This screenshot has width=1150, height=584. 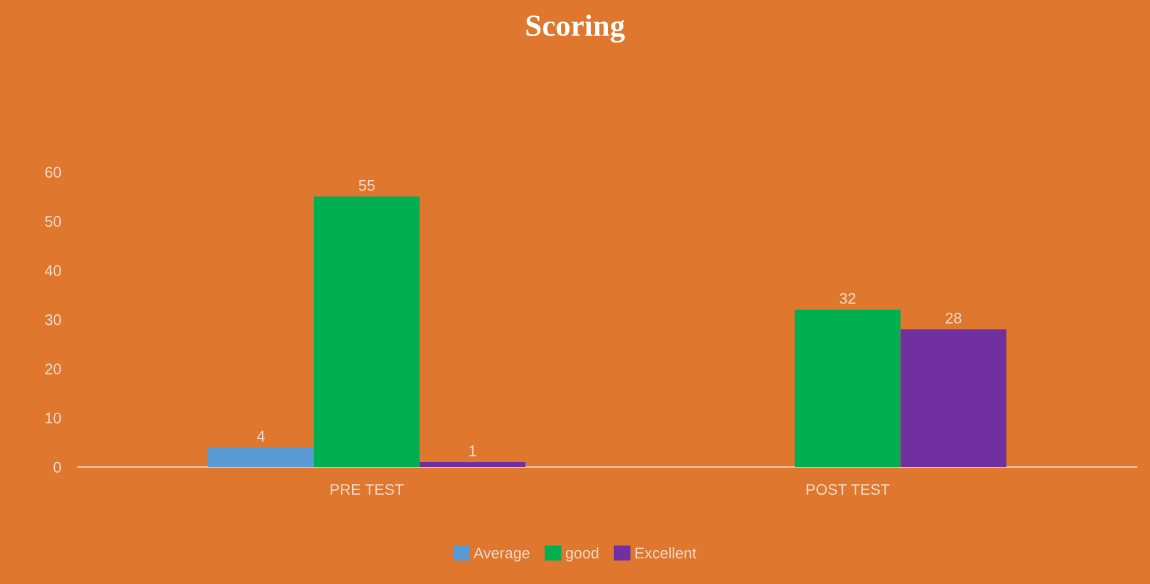 What do you see at coordinates (53, 221) in the screenshot?
I see `y-tick-label: 50` at bounding box center [53, 221].